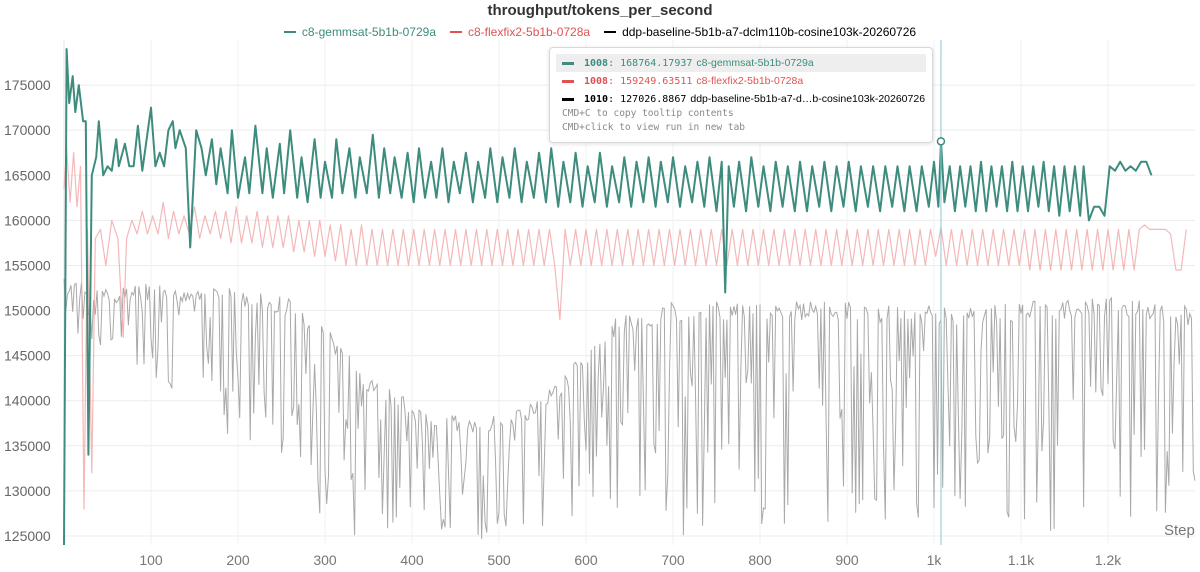 This screenshot has width=1200, height=572. I want to click on tooltip-value: 168764.17937, so click(656, 63).